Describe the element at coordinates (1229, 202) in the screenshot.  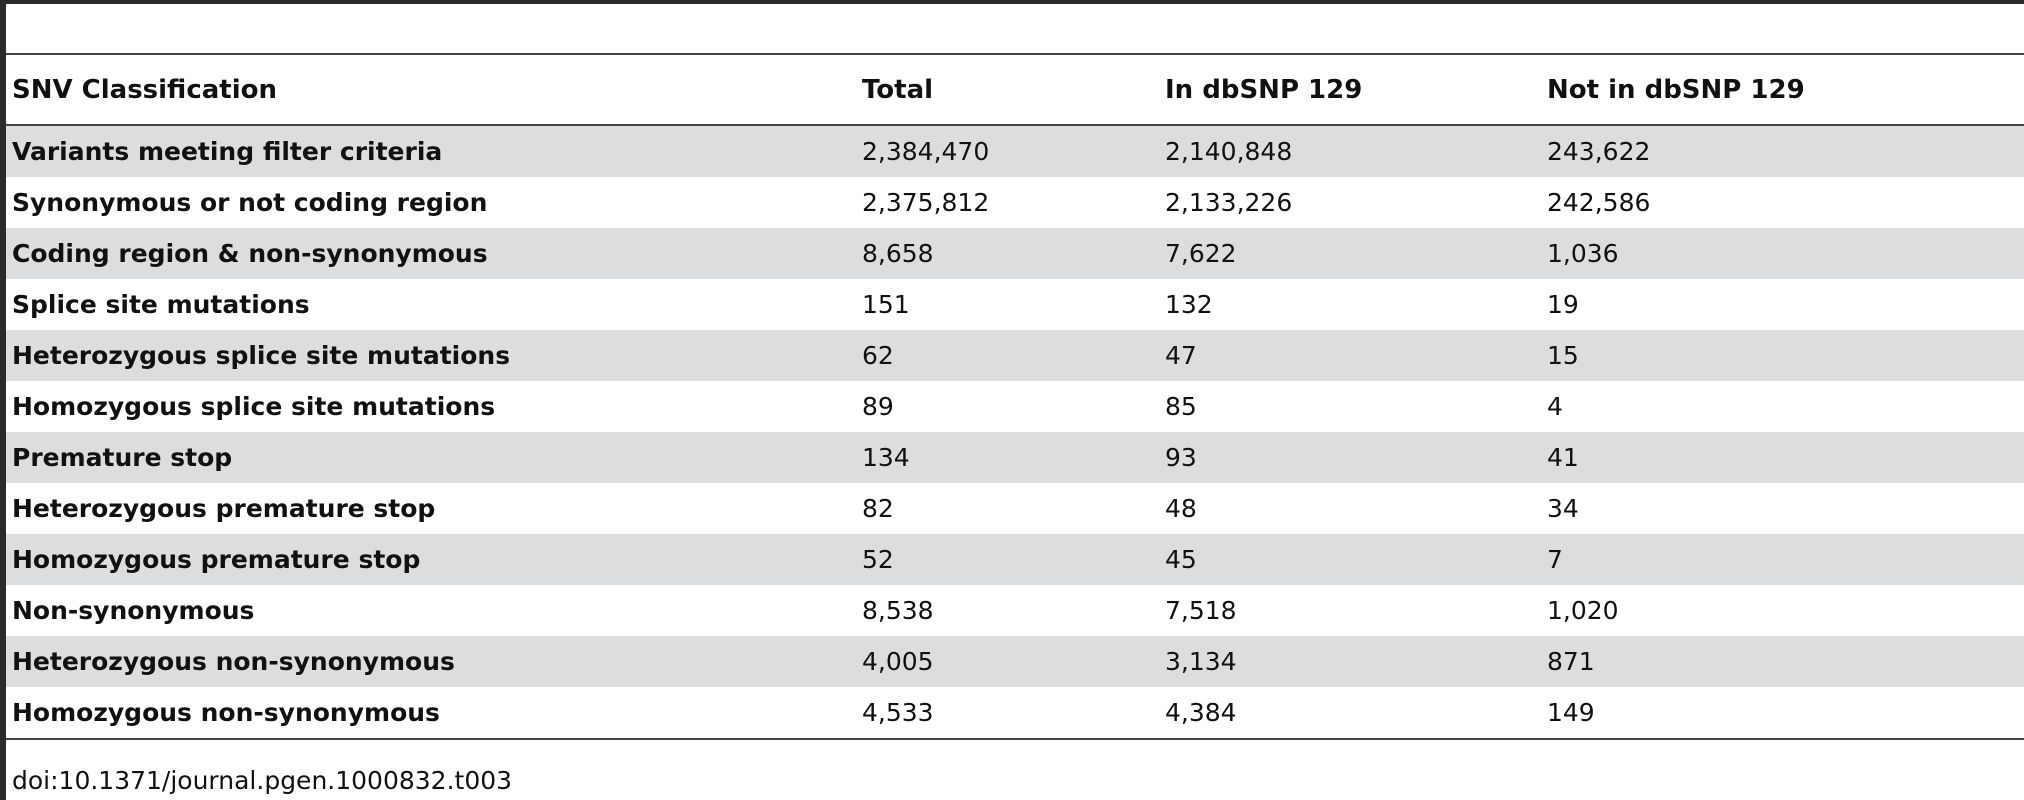
I see `in-dbsnp-cell: 2,133,226` at that location.